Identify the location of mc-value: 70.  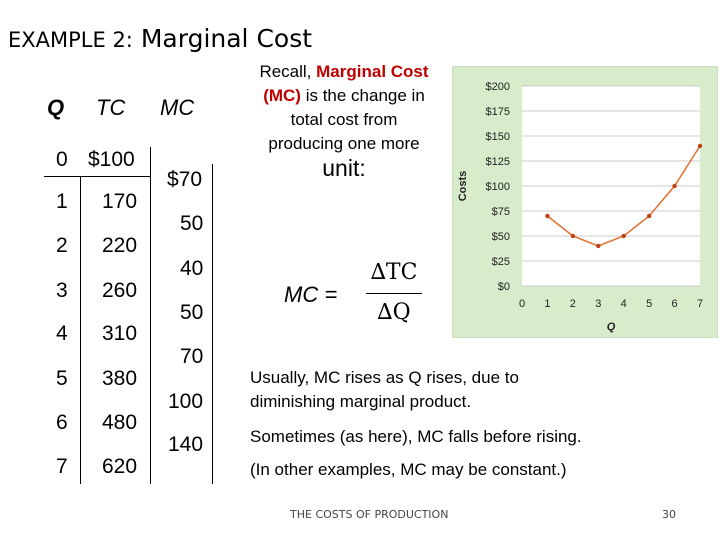
(192, 356).